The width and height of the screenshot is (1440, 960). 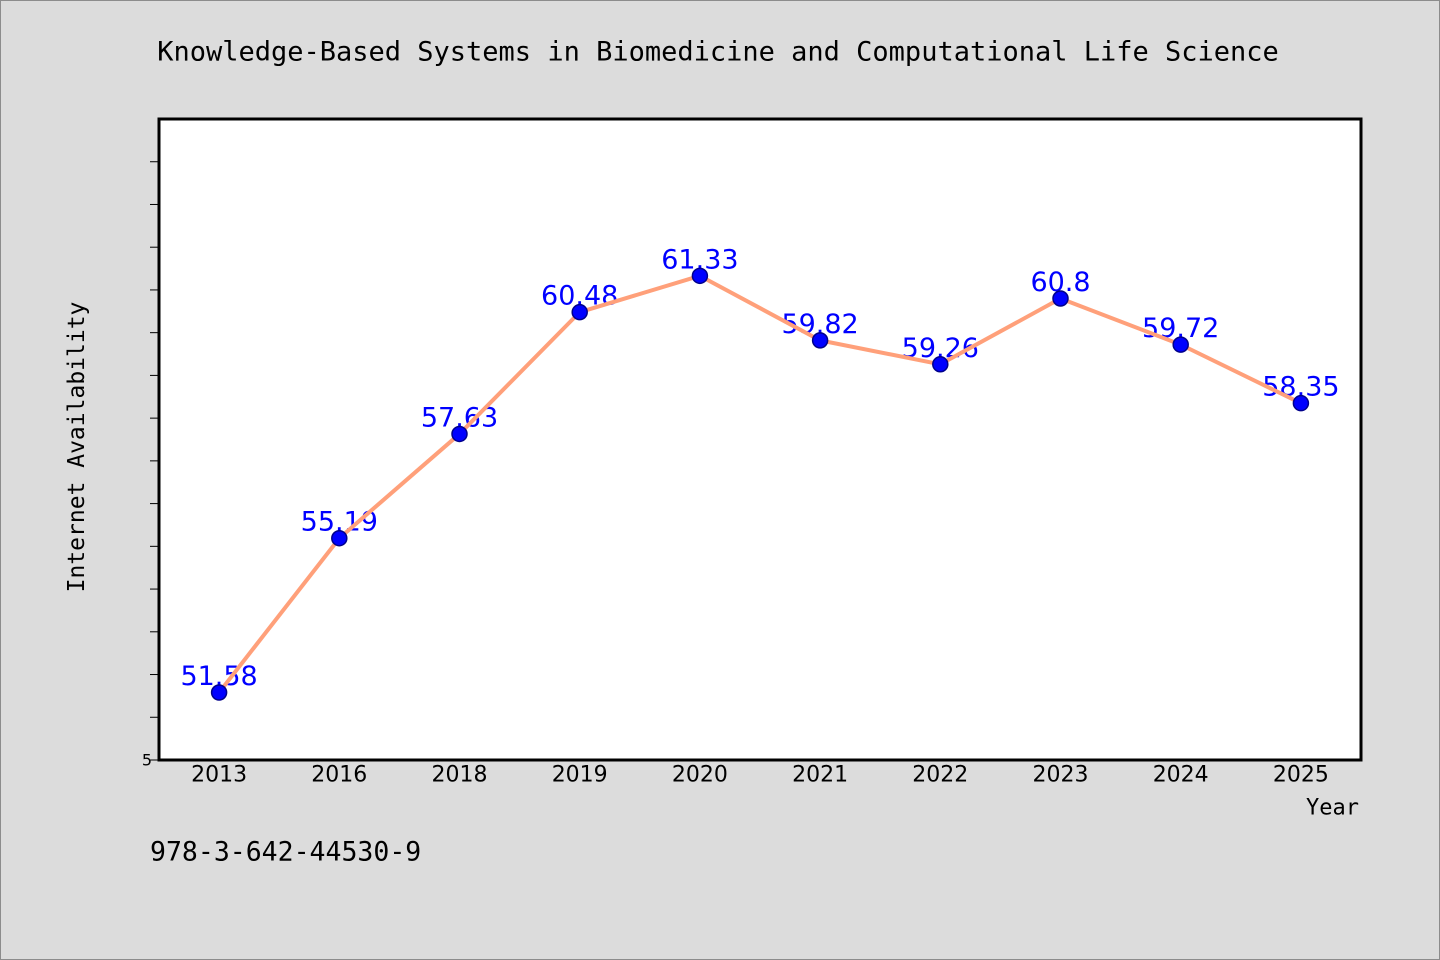 What do you see at coordinates (339, 775) in the screenshot?
I see `x-tick-label: 2016` at bounding box center [339, 775].